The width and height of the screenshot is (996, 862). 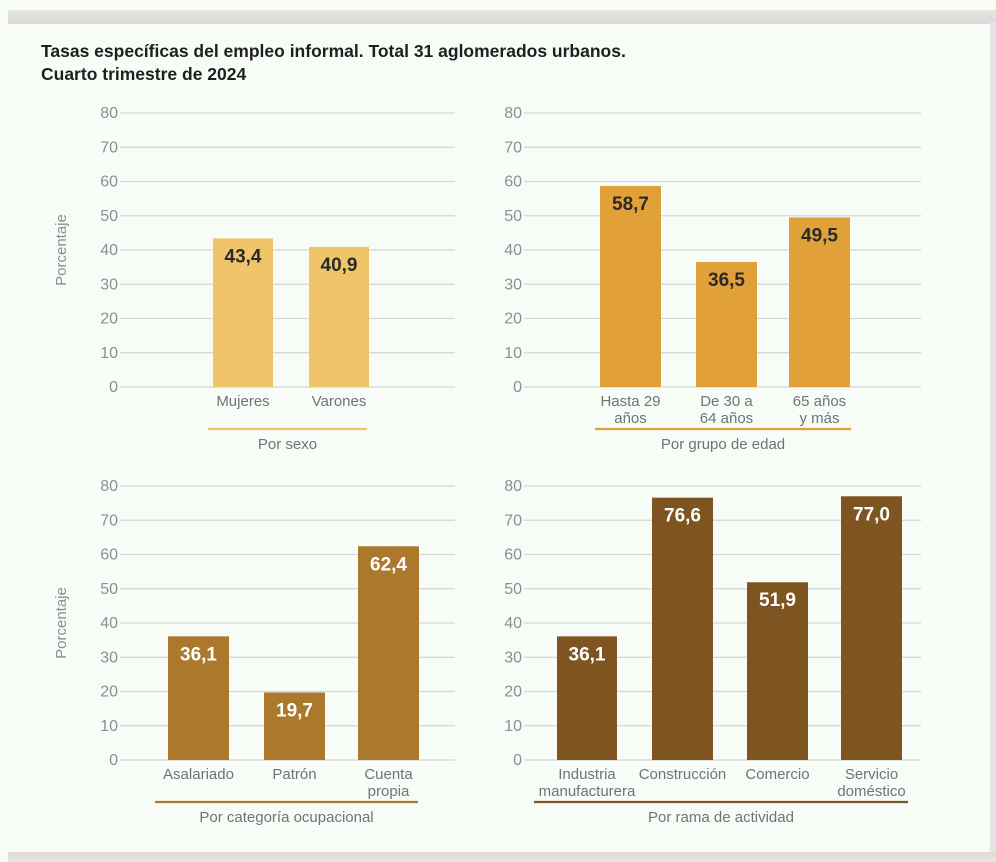 What do you see at coordinates (286, 817) in the screenshot?
I see `group-title: Por categoría ocupacional` at bounding box center [286, 817].